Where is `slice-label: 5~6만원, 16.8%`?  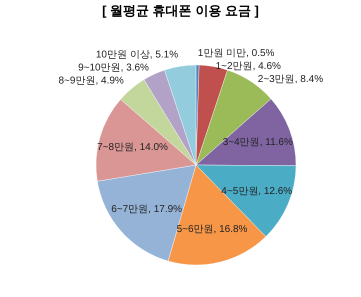
slice-label: 5~6만원, 16.8% is located at coordinates (212, 230).